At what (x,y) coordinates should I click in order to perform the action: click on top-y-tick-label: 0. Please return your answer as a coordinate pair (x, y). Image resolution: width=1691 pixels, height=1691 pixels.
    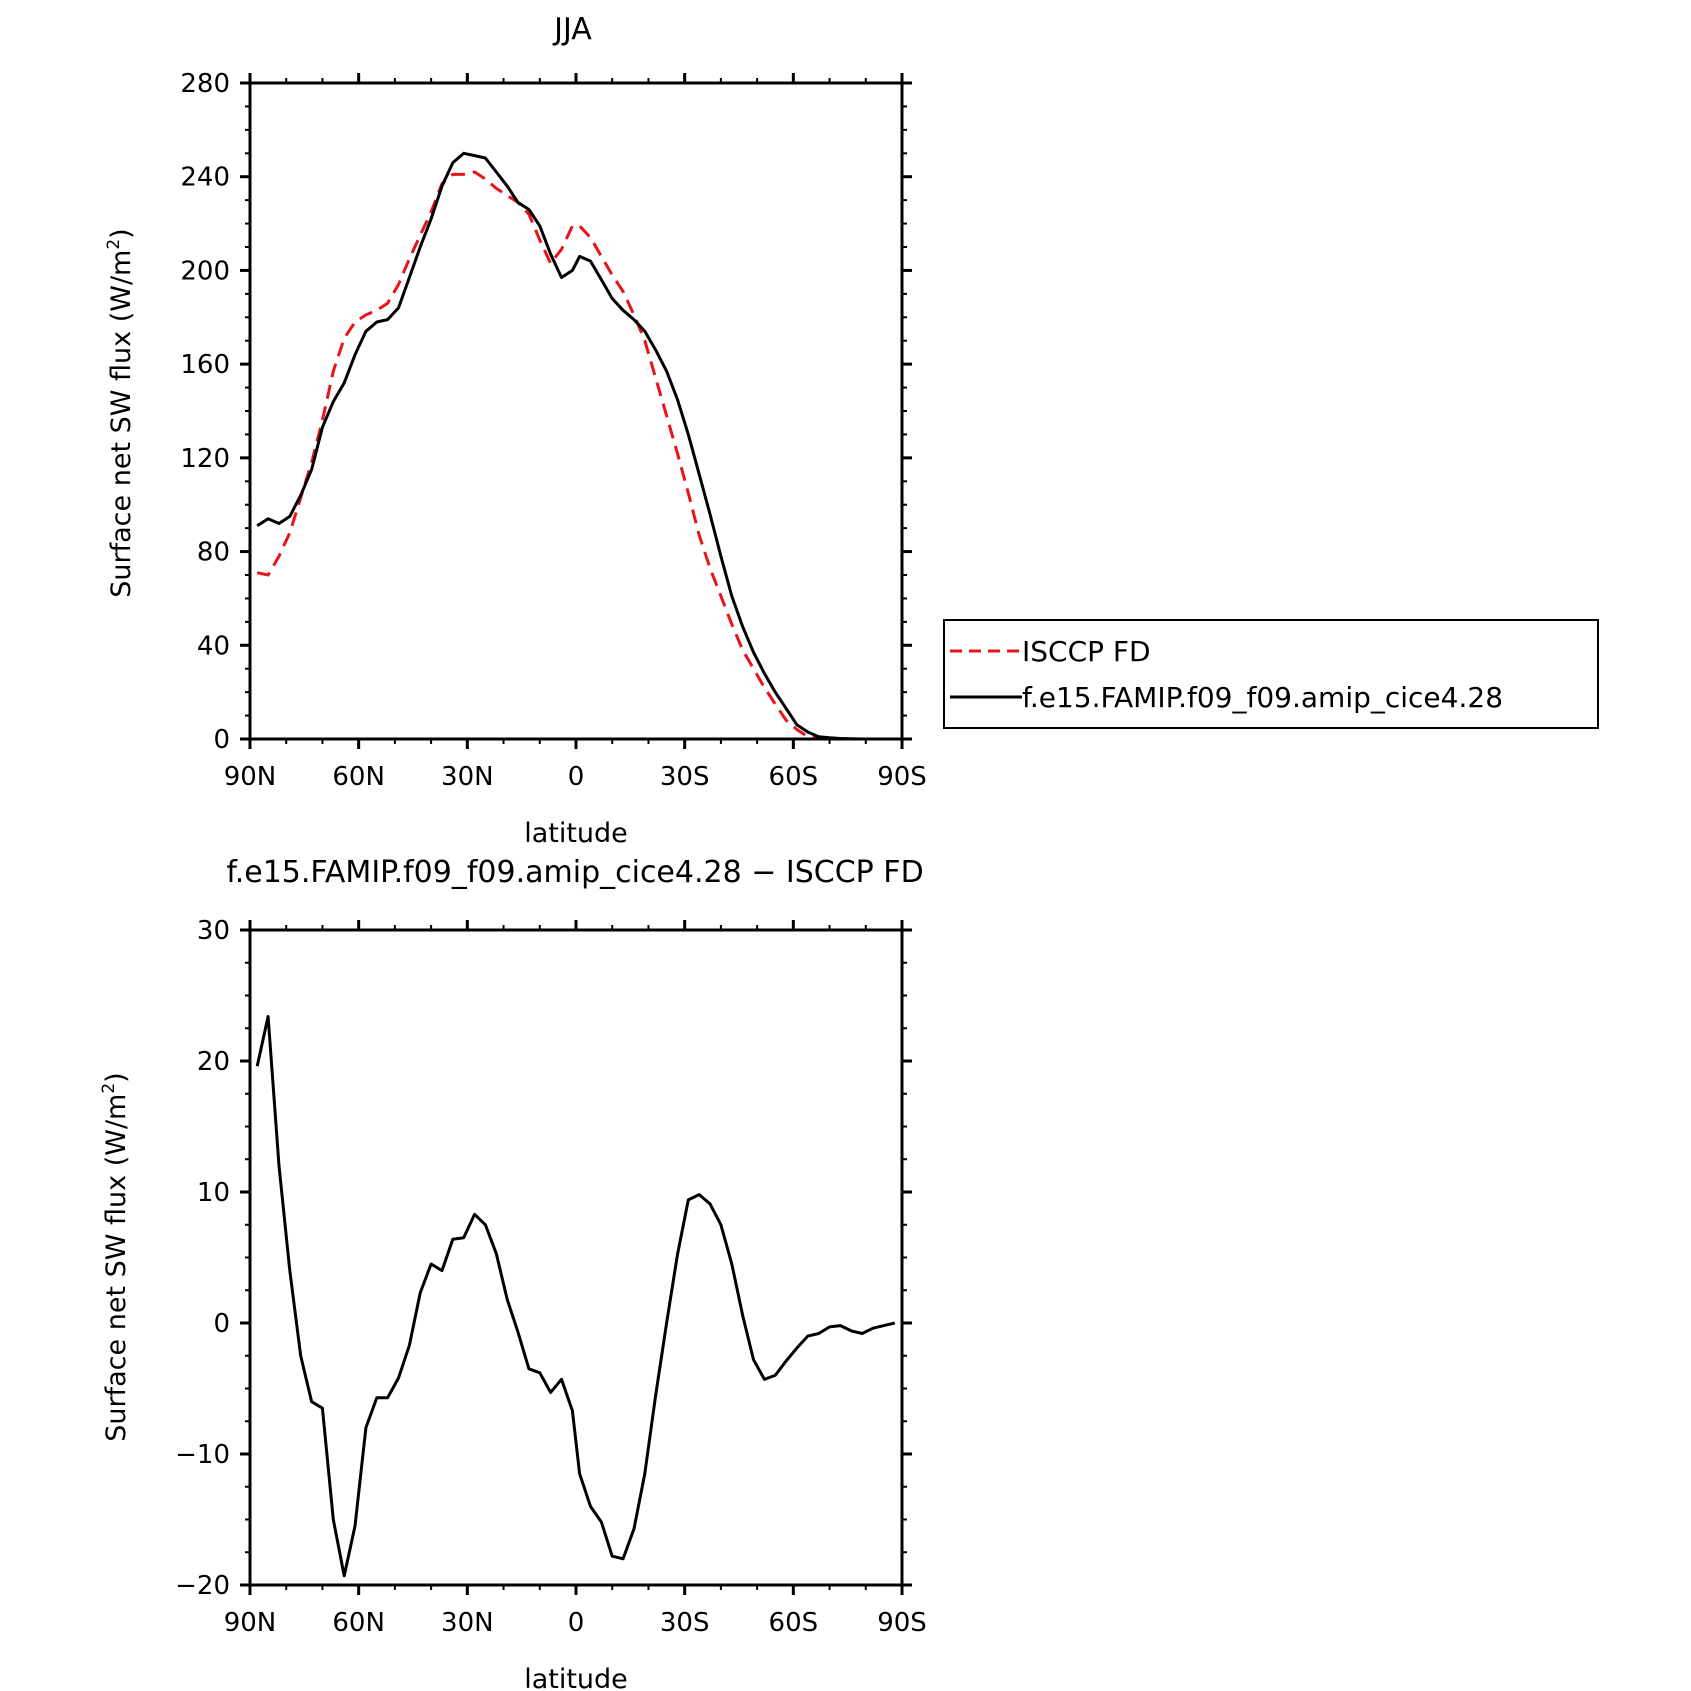
    Looking at the image, I should click on (221, 740).